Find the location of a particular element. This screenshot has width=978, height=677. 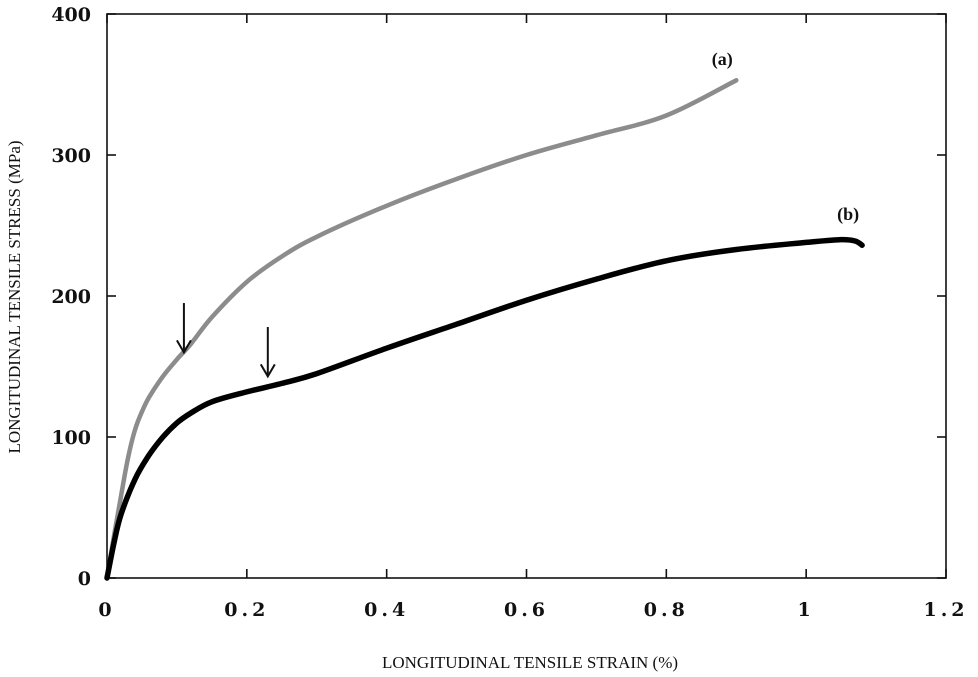

x-tick-label: 1.2 is located at coordinates (945, 610).